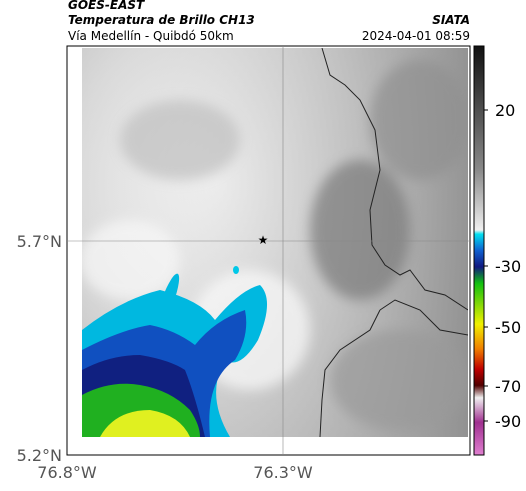 The image size is (526, 491). What do you see at coordinates (508, 327) in the screenshot?
I see `colorbar-tick-label: -50` at bounding box center [508, 327].